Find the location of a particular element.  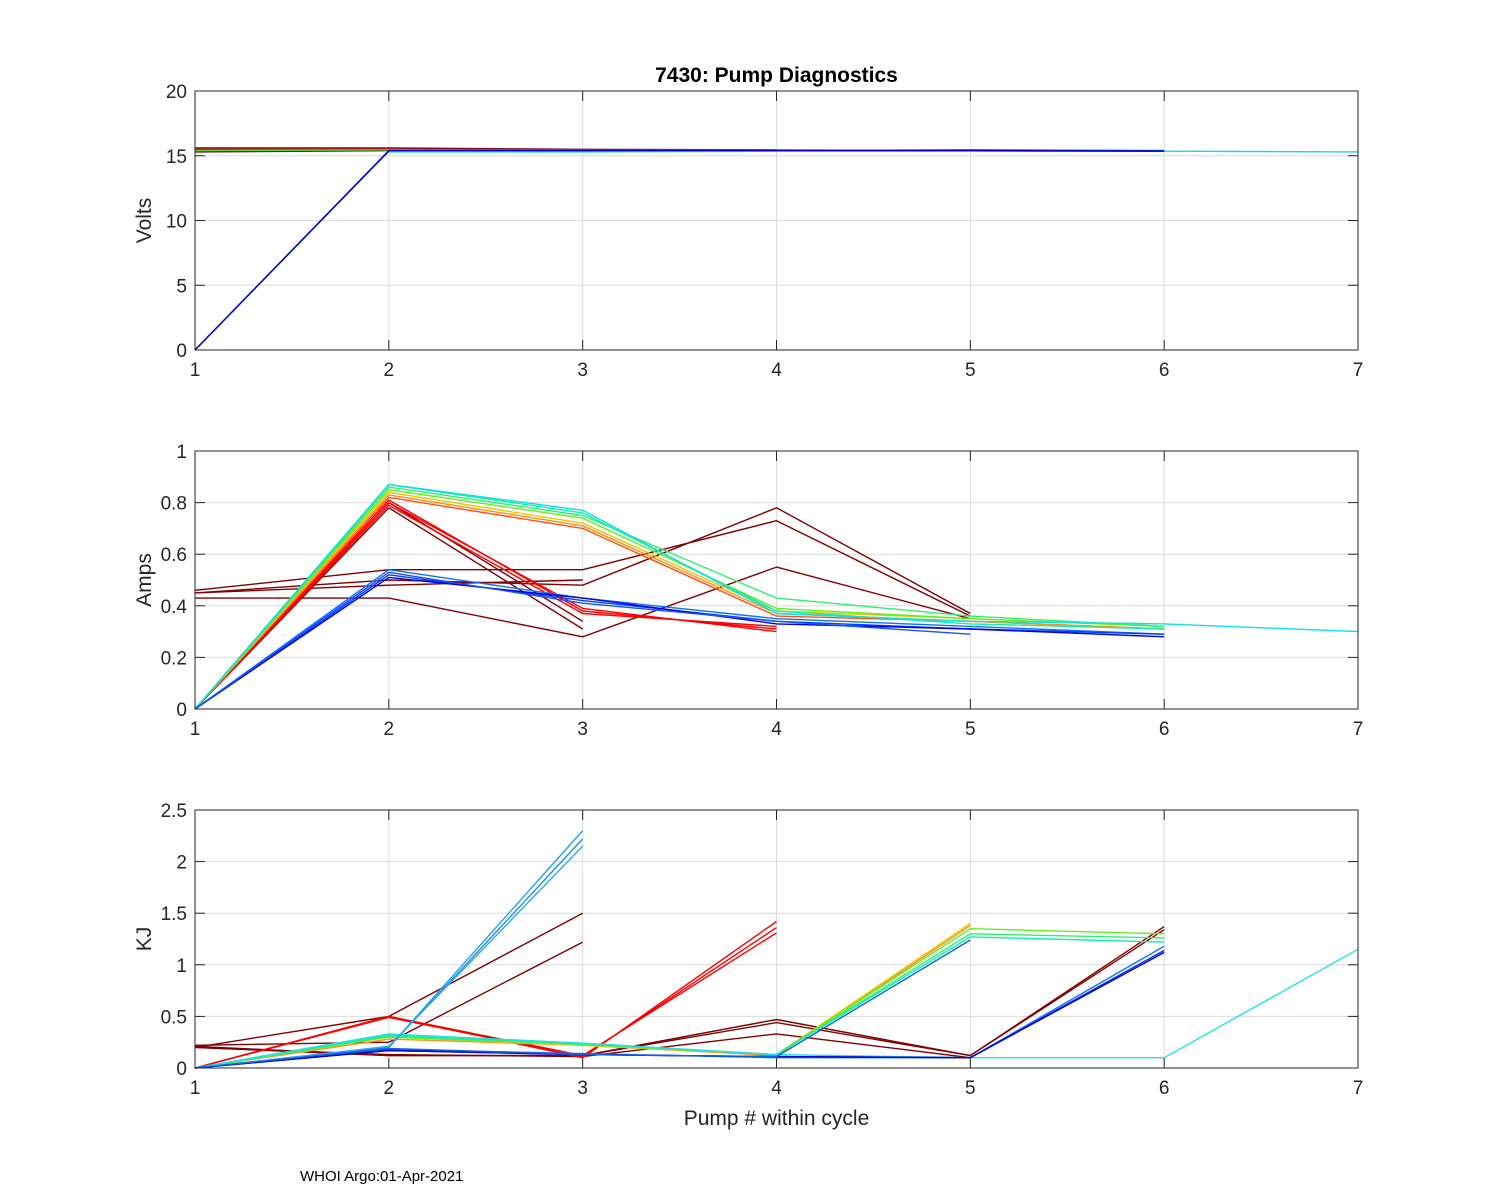

y-tick-label: 1.5 is located at coordinates (174, 914).